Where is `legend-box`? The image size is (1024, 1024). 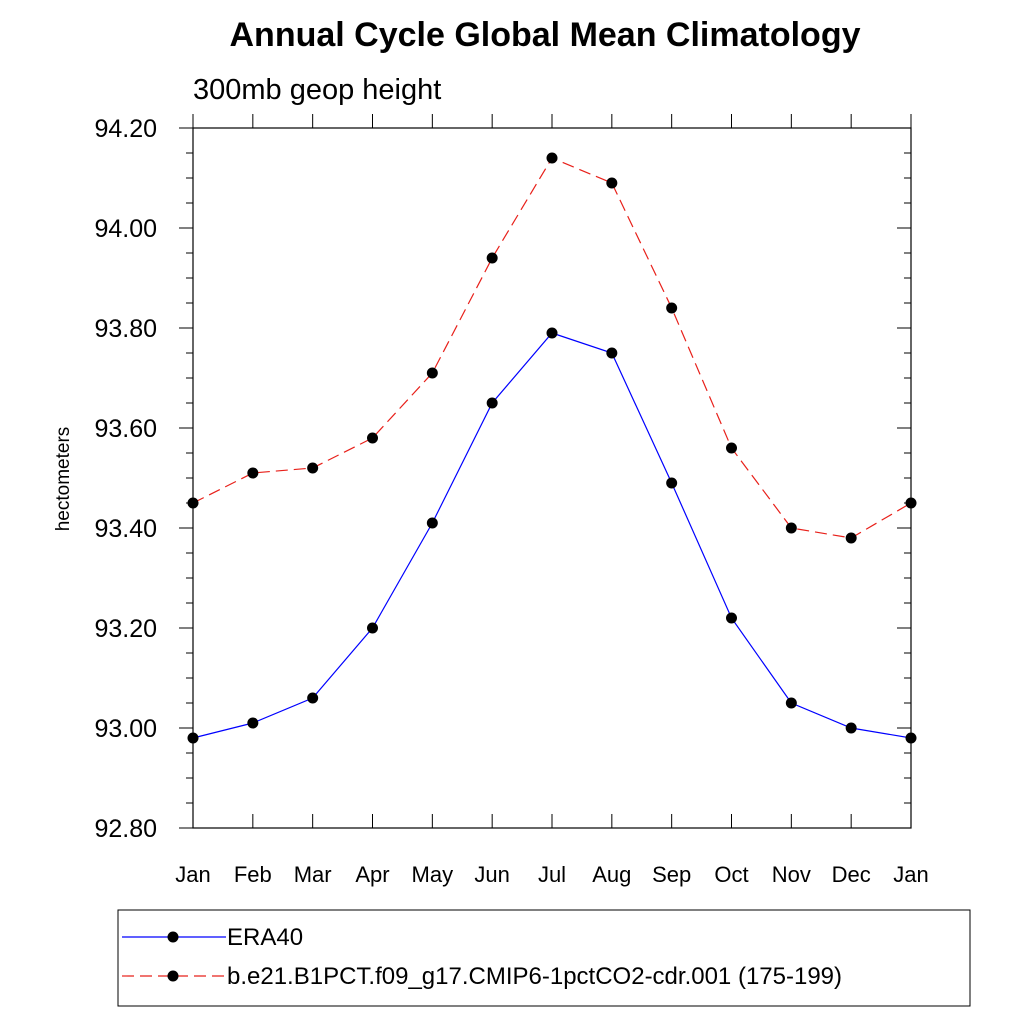 legend-box is located at coordinates (544, 958).